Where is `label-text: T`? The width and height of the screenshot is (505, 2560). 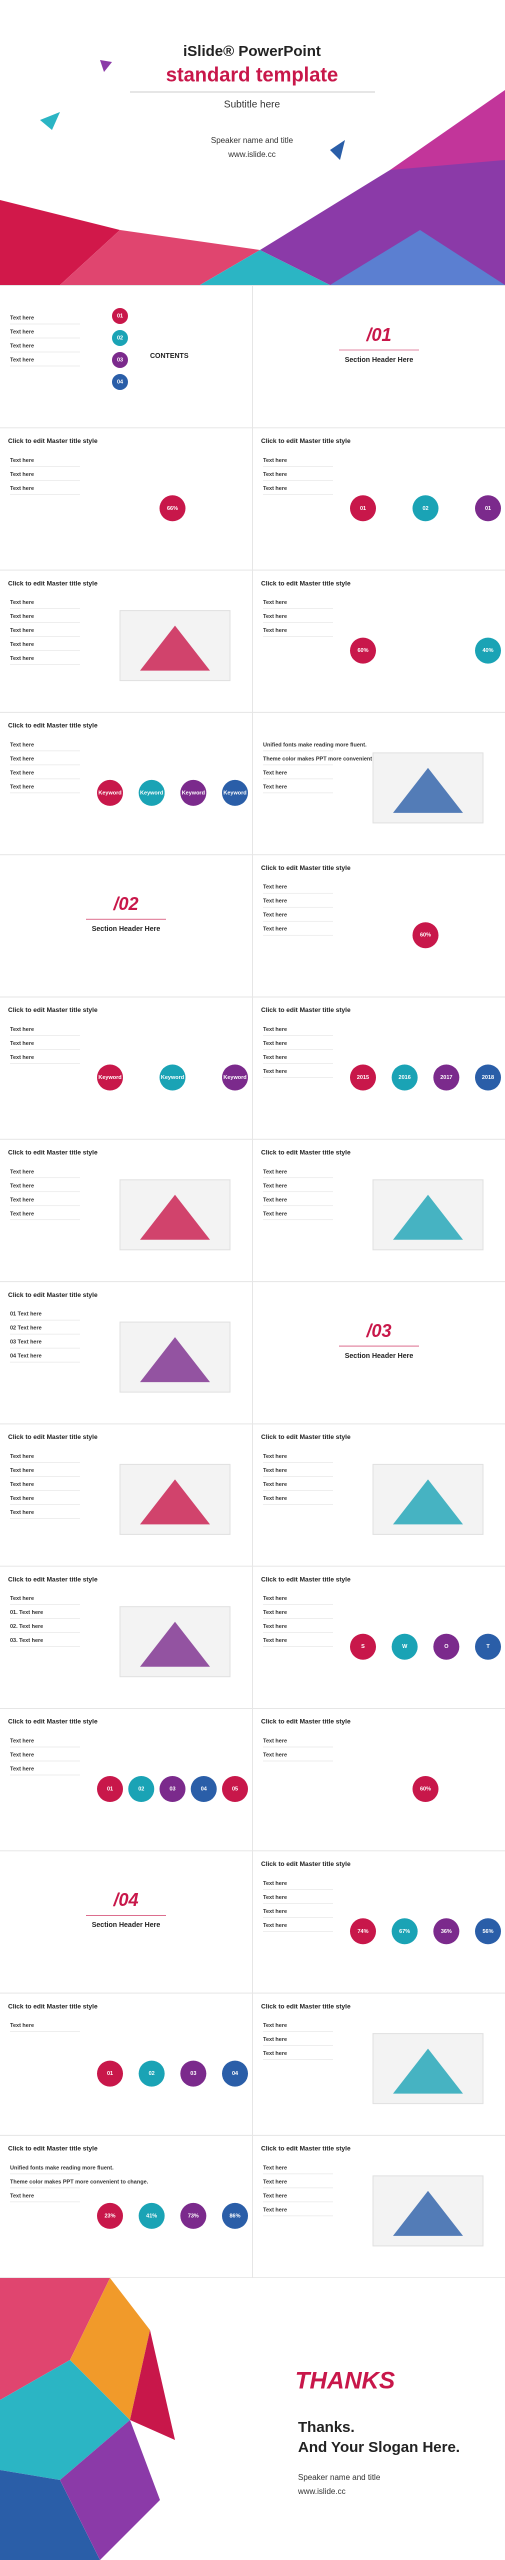
label-text: T is located at coordinates (488, 1647).